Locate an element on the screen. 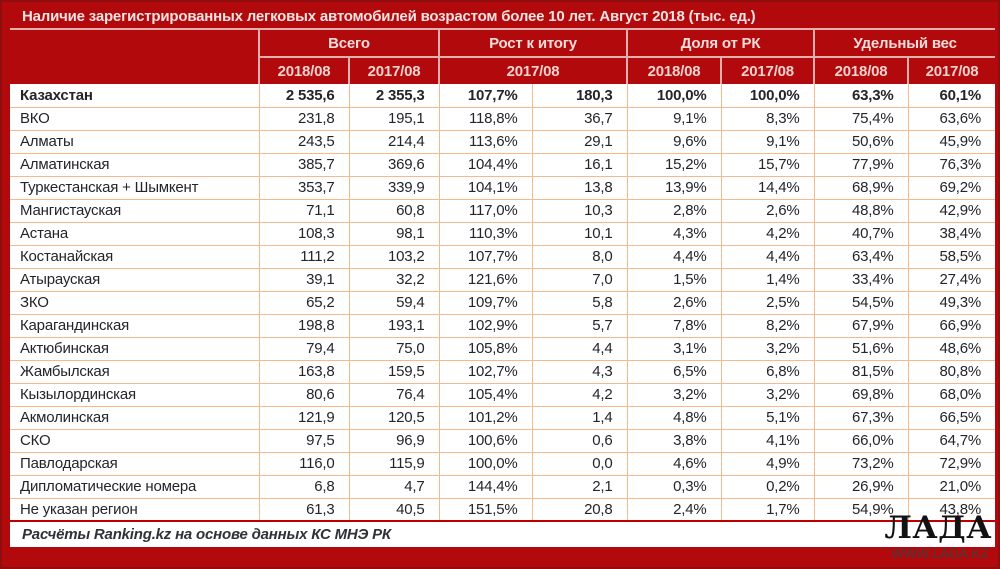 The image size is (1000, 569). value-cell: 2,6% is located at coordinates (767, 210).